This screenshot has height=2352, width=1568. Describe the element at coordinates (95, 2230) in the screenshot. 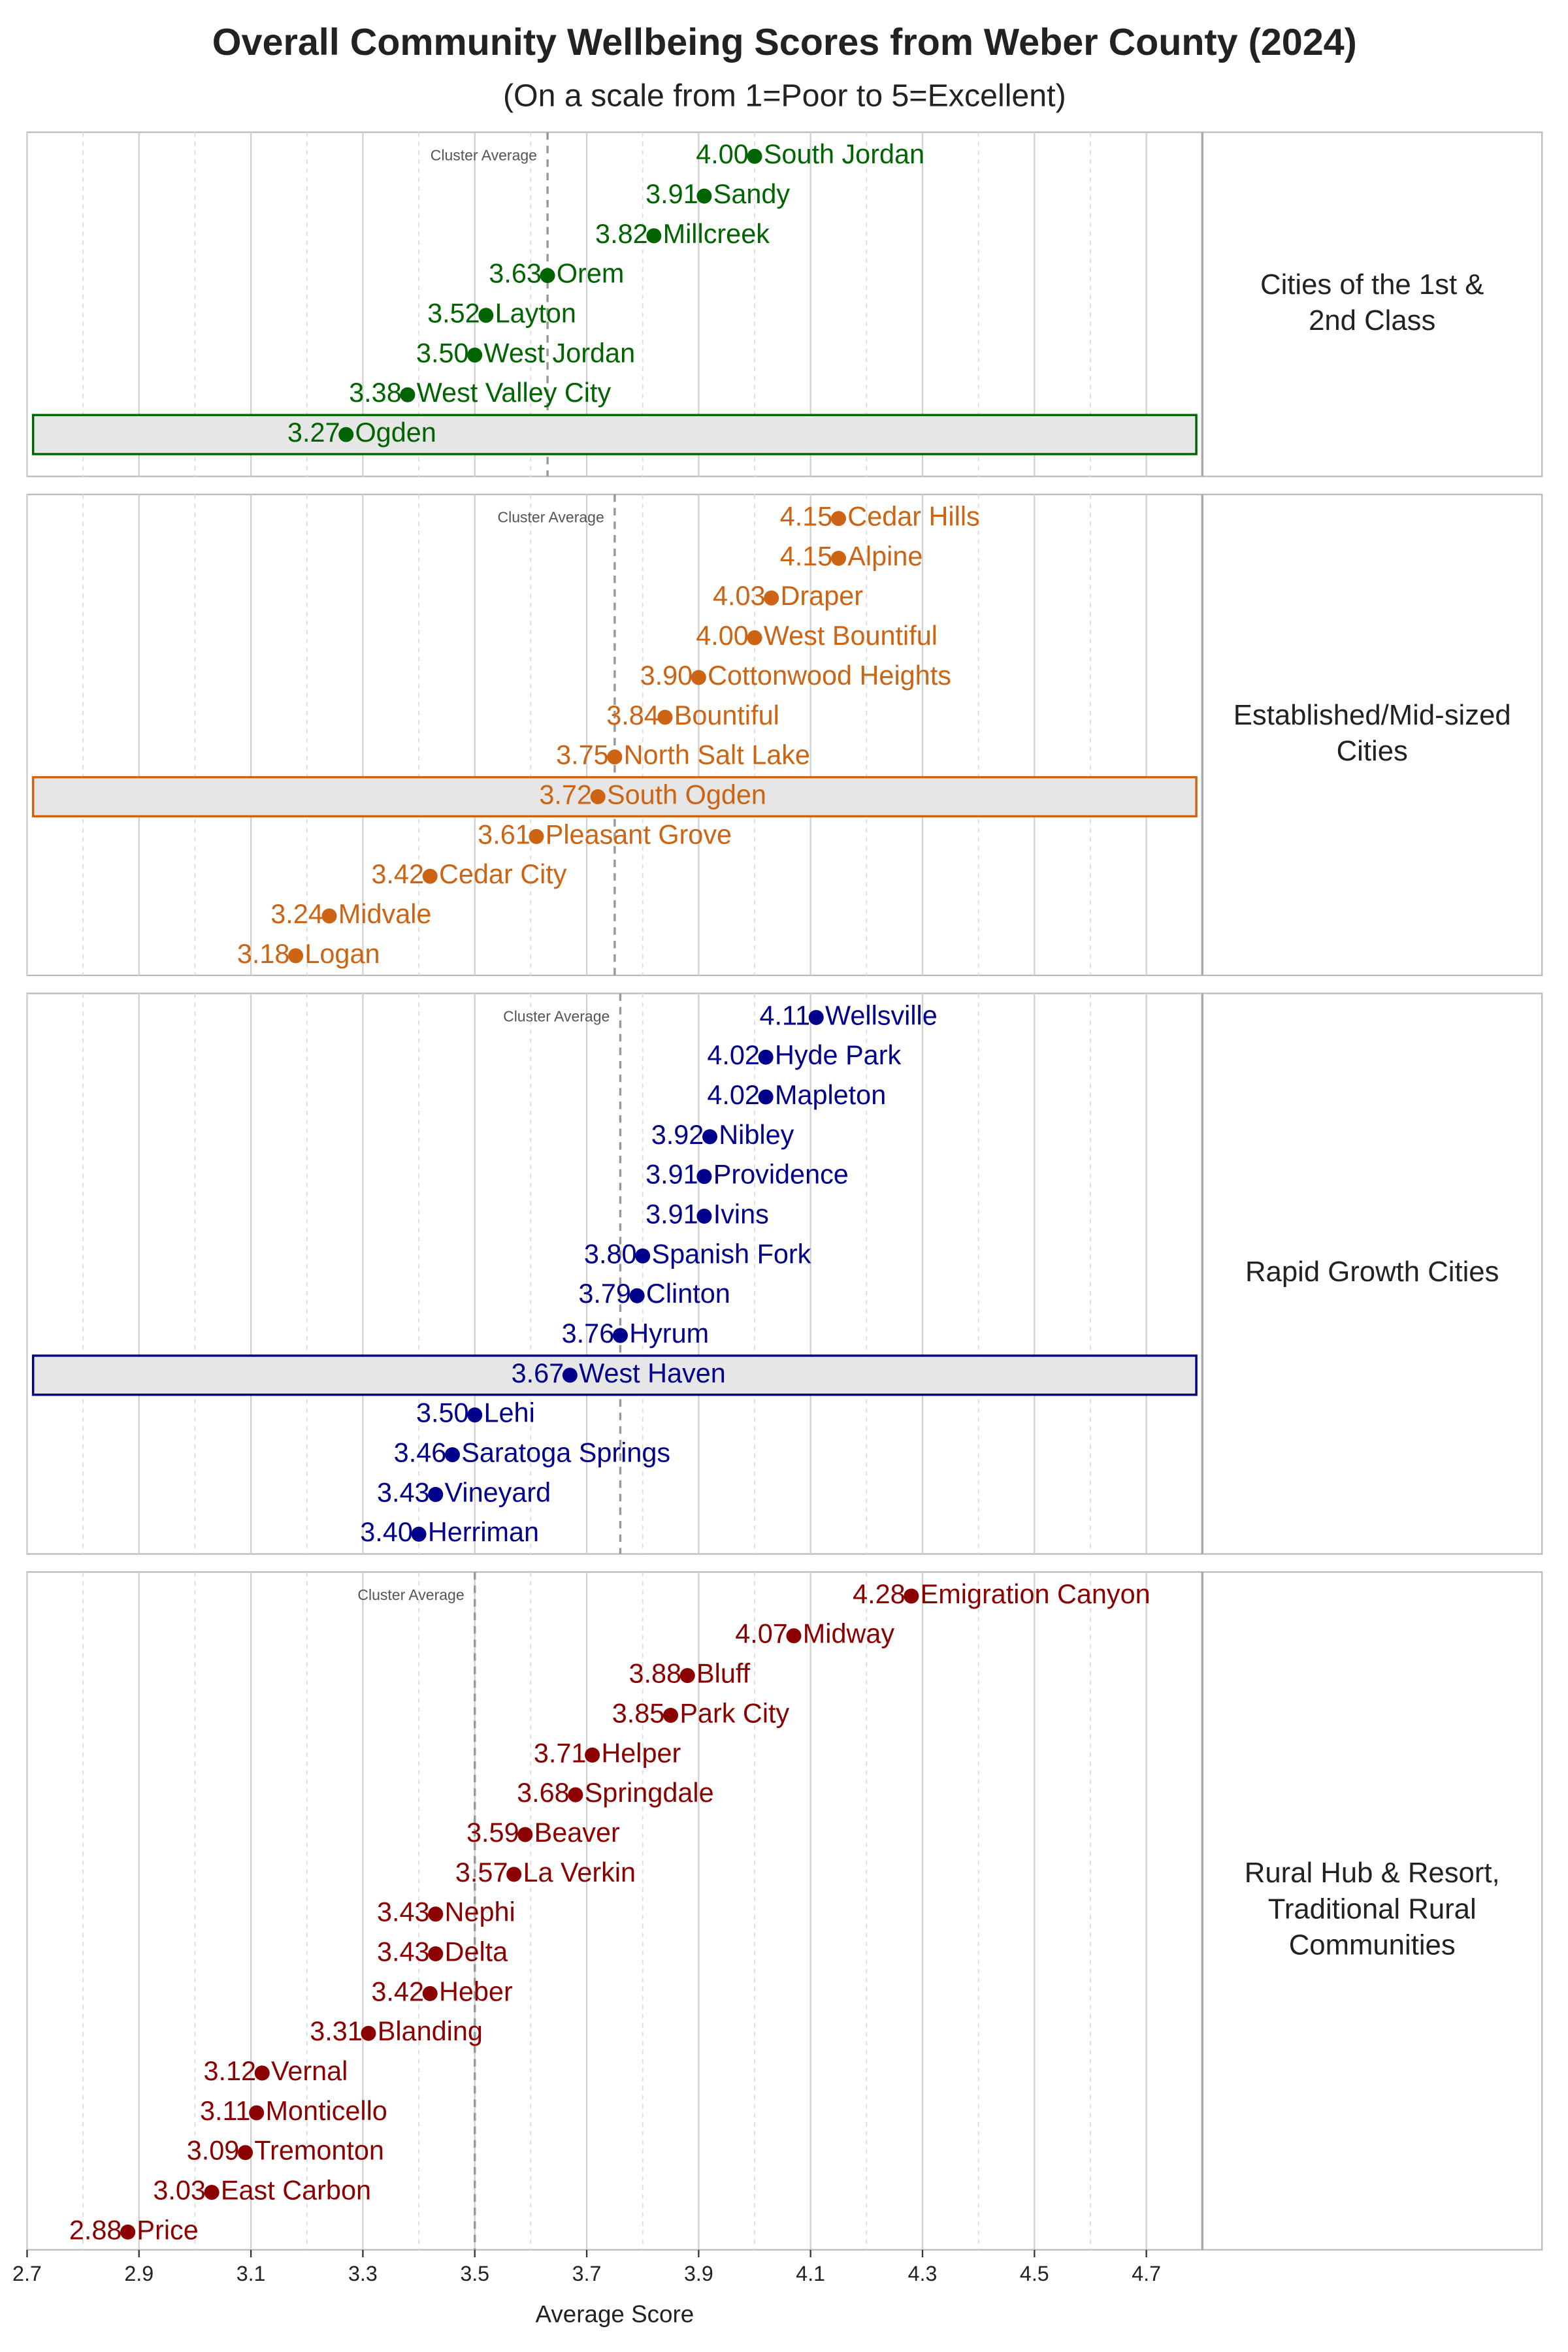

I see `value-label: 2.88` at that location.